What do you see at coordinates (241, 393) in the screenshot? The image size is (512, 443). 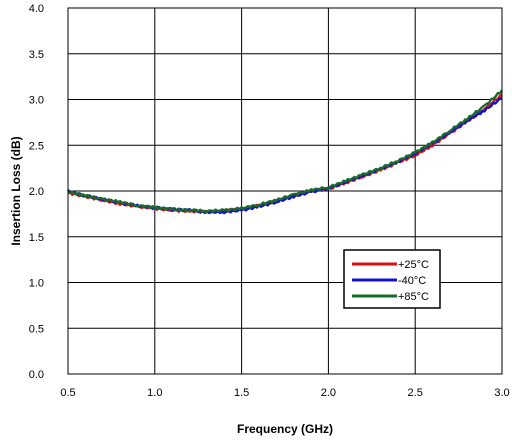 I see `x-tick-label: 1.5` at bounding box center [241, 393].